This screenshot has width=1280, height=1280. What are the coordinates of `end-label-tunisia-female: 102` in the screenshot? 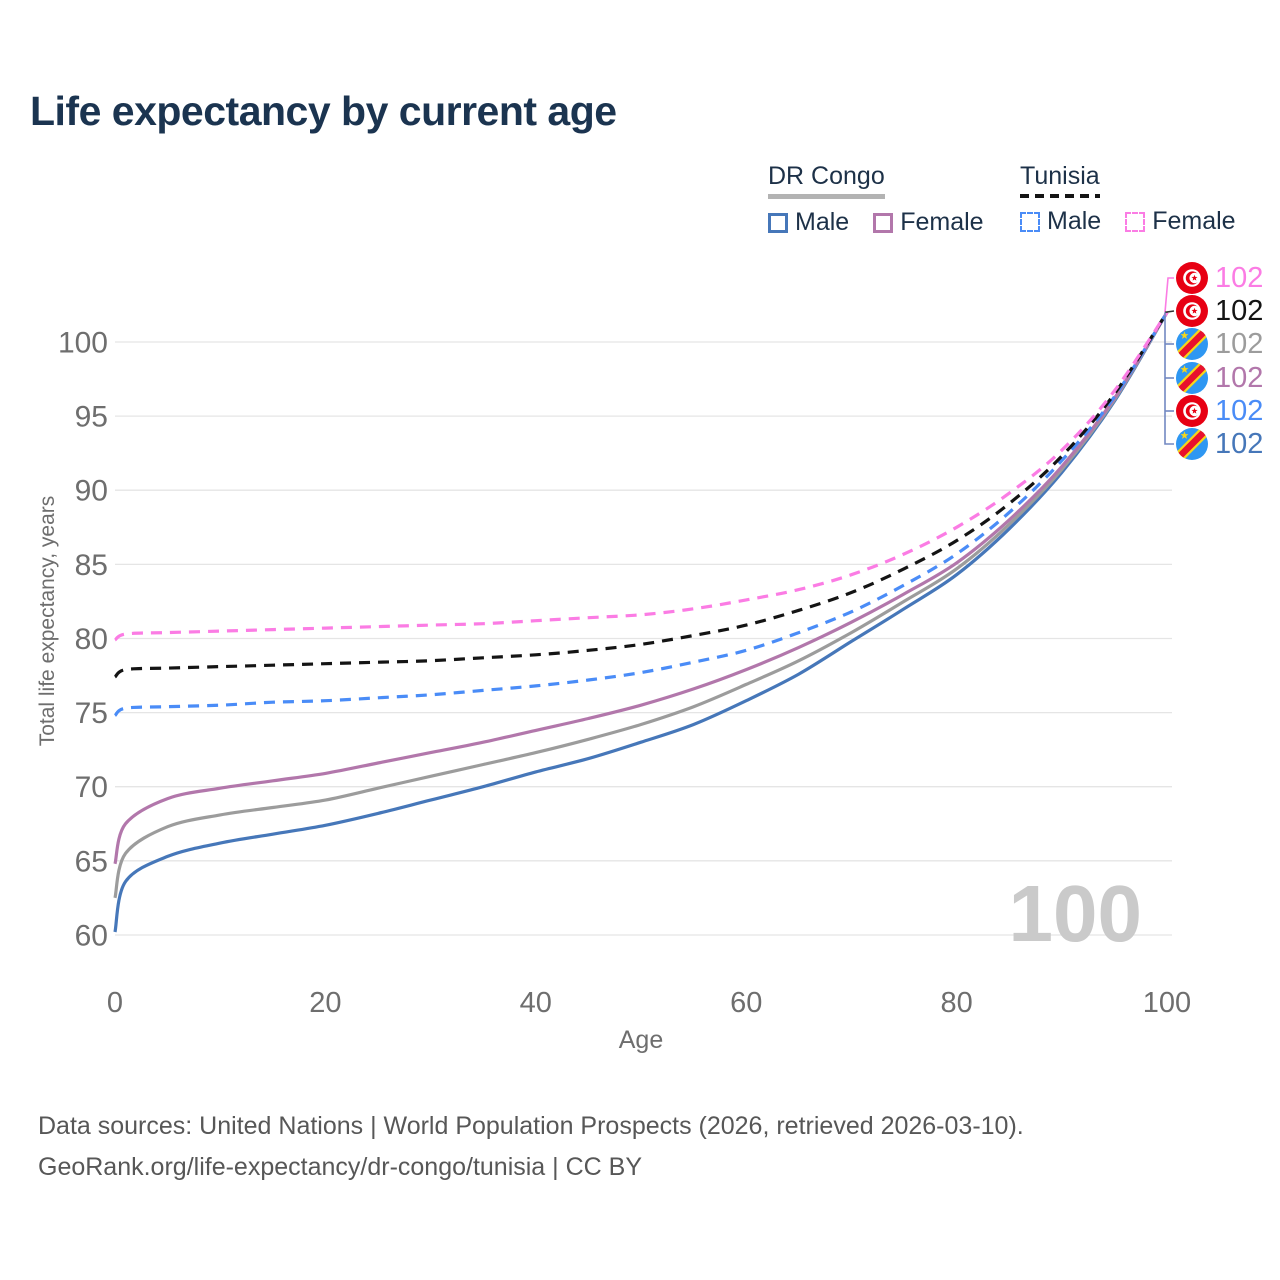 It's located at (1219, 278).